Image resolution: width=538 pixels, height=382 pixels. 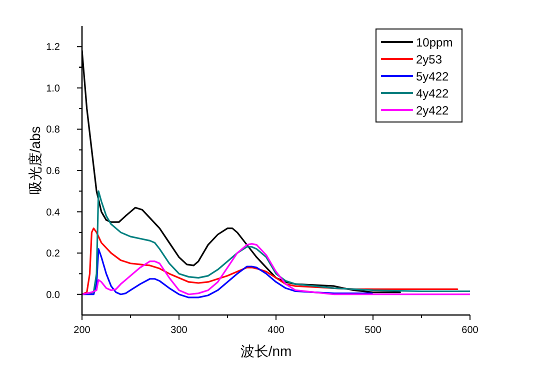 What do you see at coordinates (53, 171) in the screenshot?
I see `y-tick-label: 0.6` at bounding box center [53, 171].